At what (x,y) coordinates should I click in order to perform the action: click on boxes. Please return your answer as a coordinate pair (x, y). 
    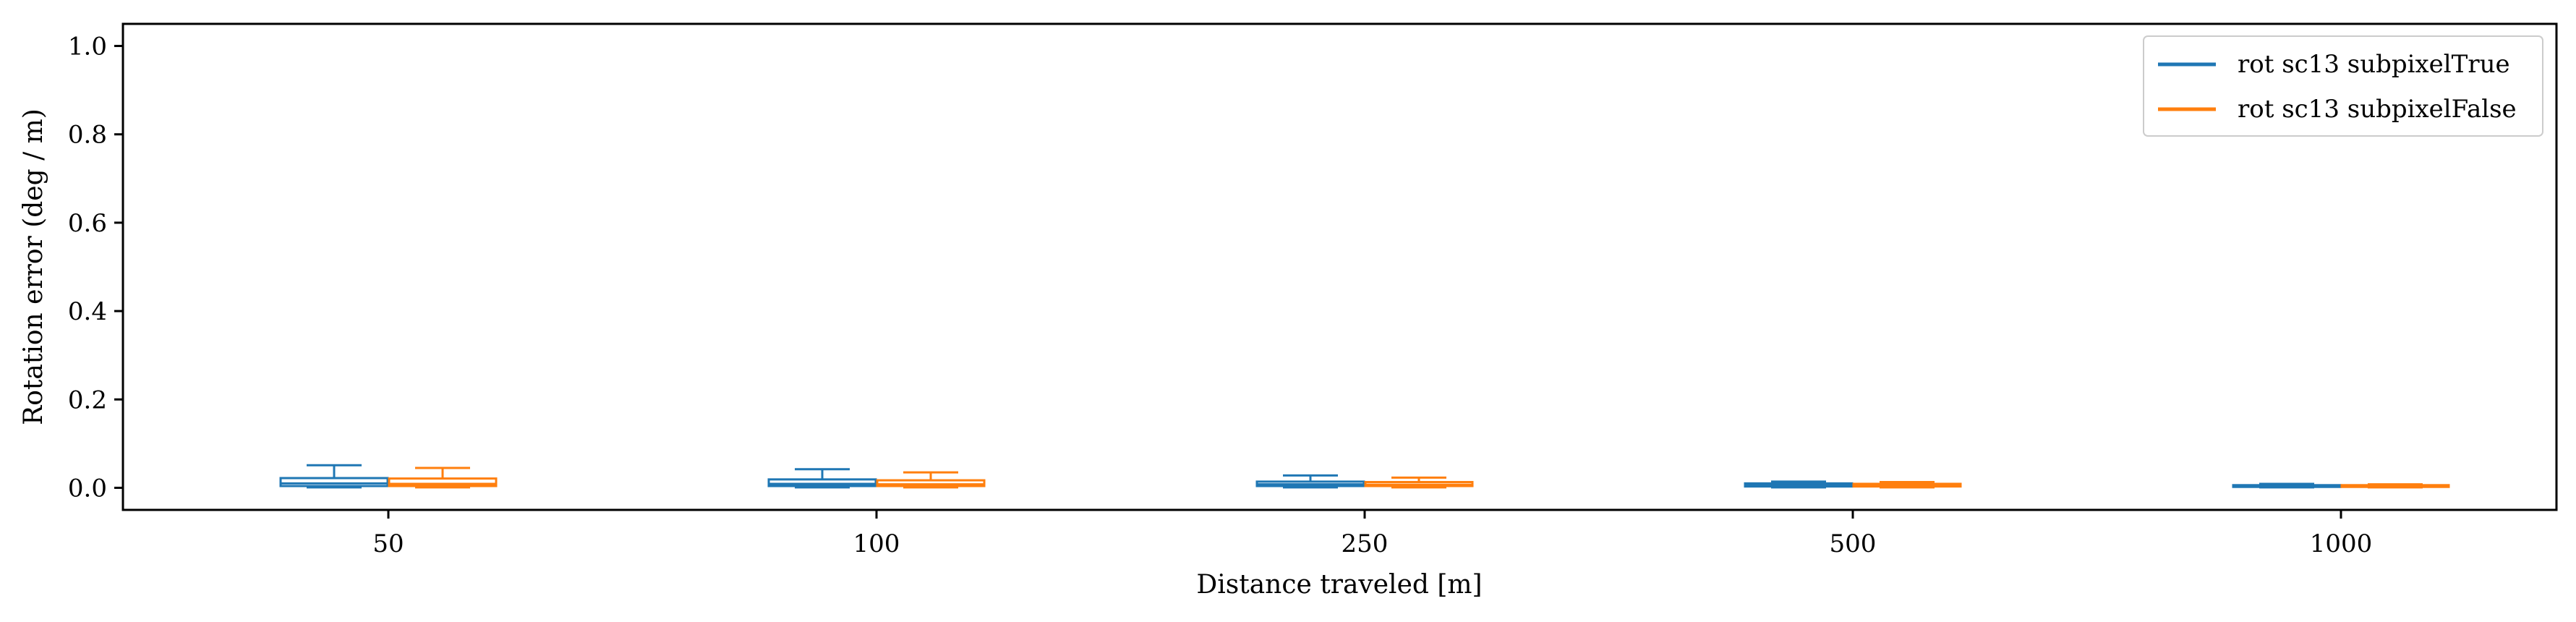
    Looking at the image, I should click on (1364, 476).